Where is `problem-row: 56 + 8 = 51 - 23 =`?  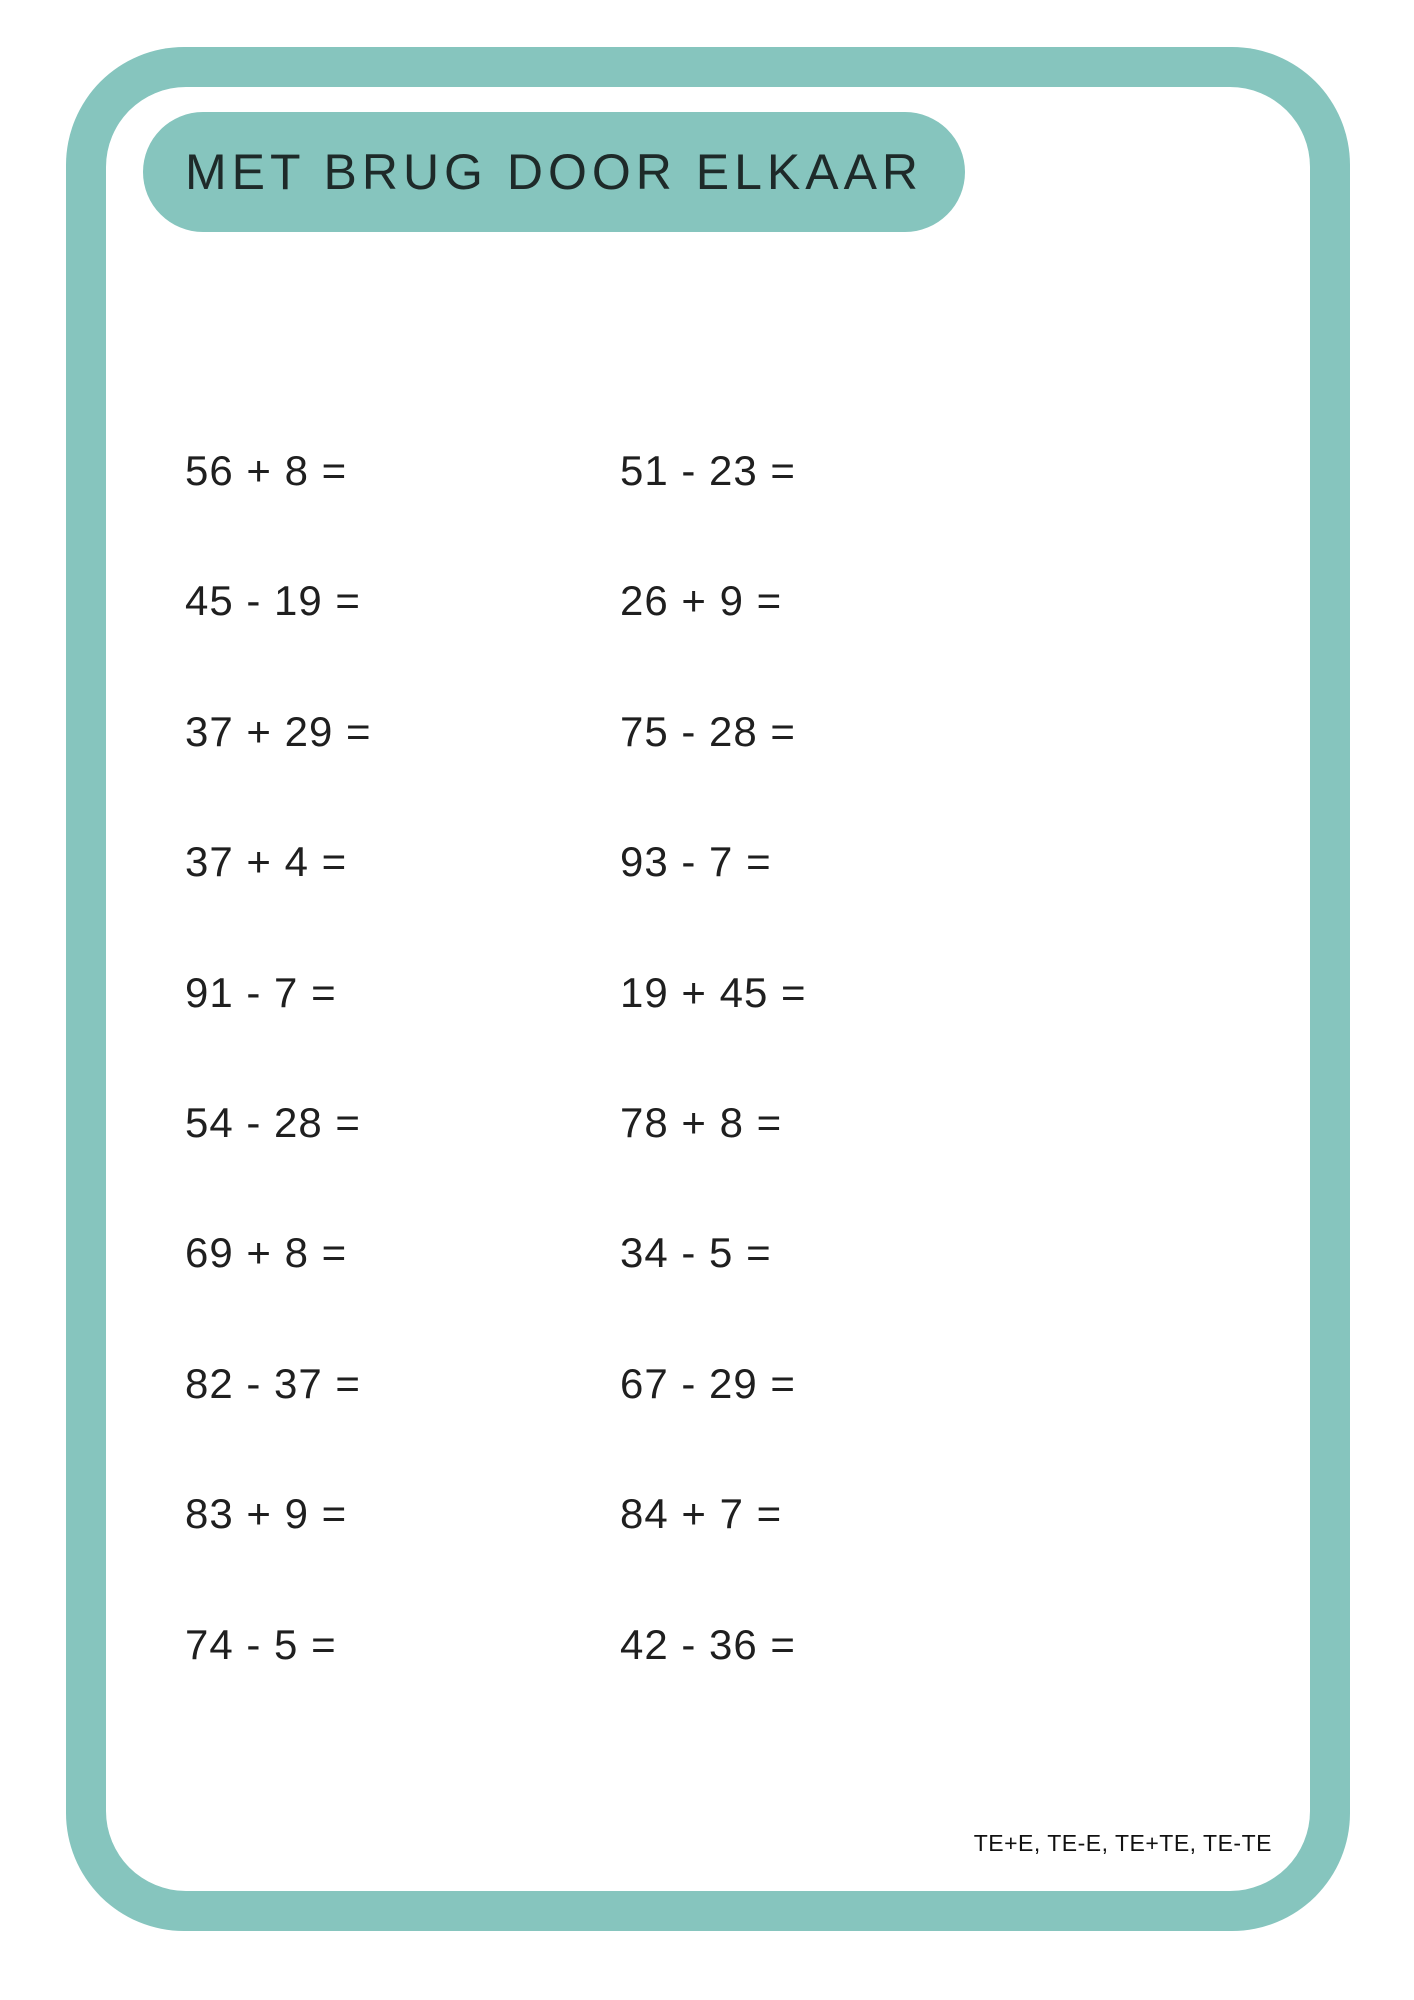
problem-row: 56 + 8 = 51 - 23 = is located at coordinates (496, 512).